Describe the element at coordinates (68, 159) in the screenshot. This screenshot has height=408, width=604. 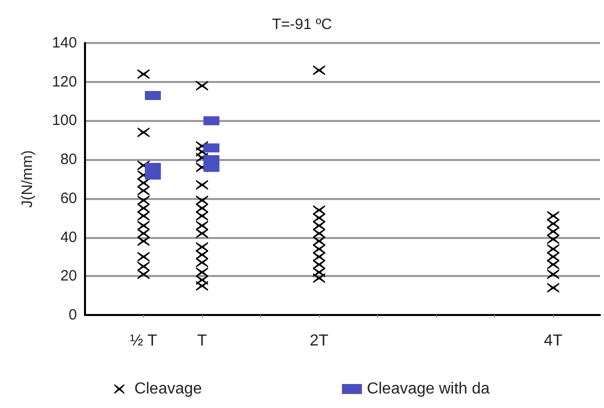
I see `y-tick-label: 80` at that location.